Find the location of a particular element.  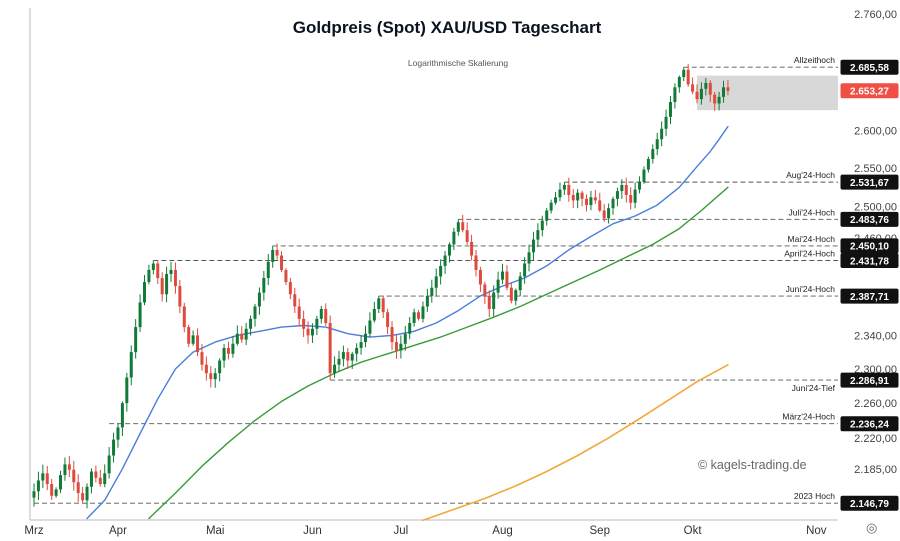

level-price-badge-text: 2.483,76 is located at coordinates (869, 220).